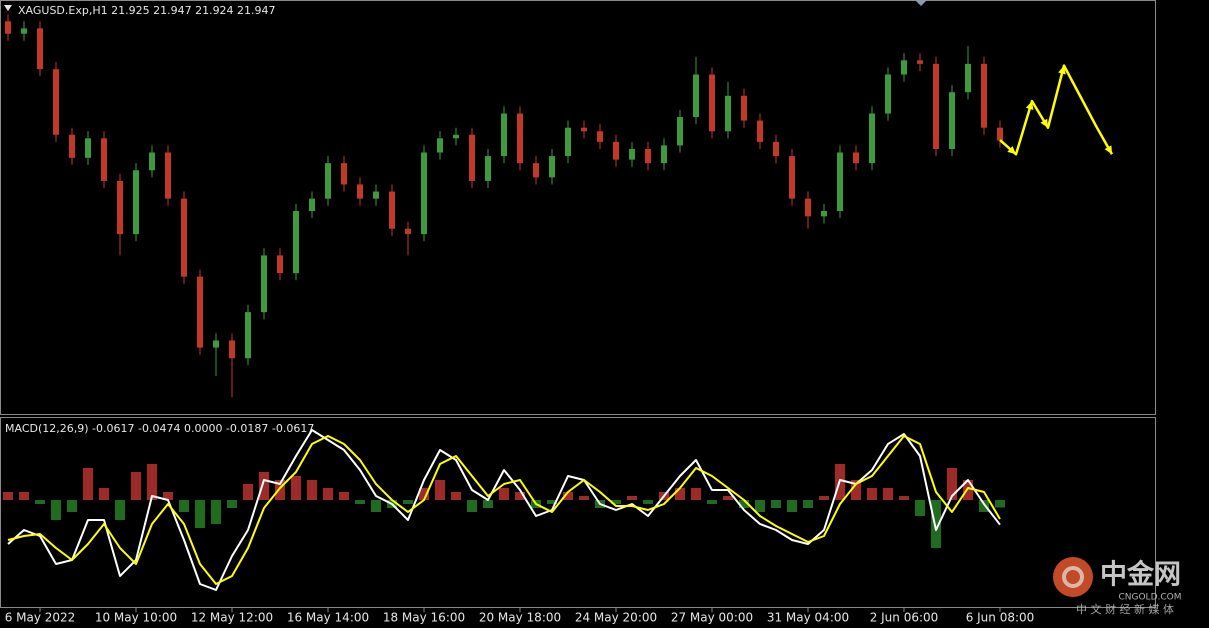 Image resolution: width=1209 pixels, height=628 pixels. I want to click on watermark-tagline: 中 文 财 经 新 媒 体, so click(1125, 609).